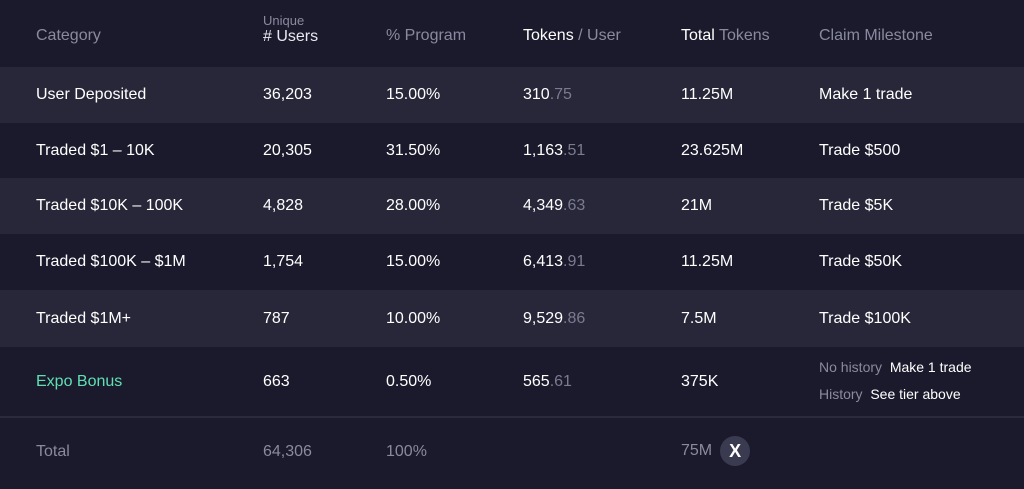 The height and width of the screenshot is (489, 1024). I want to click on cell-category: User Deposited, so click(91, 94).